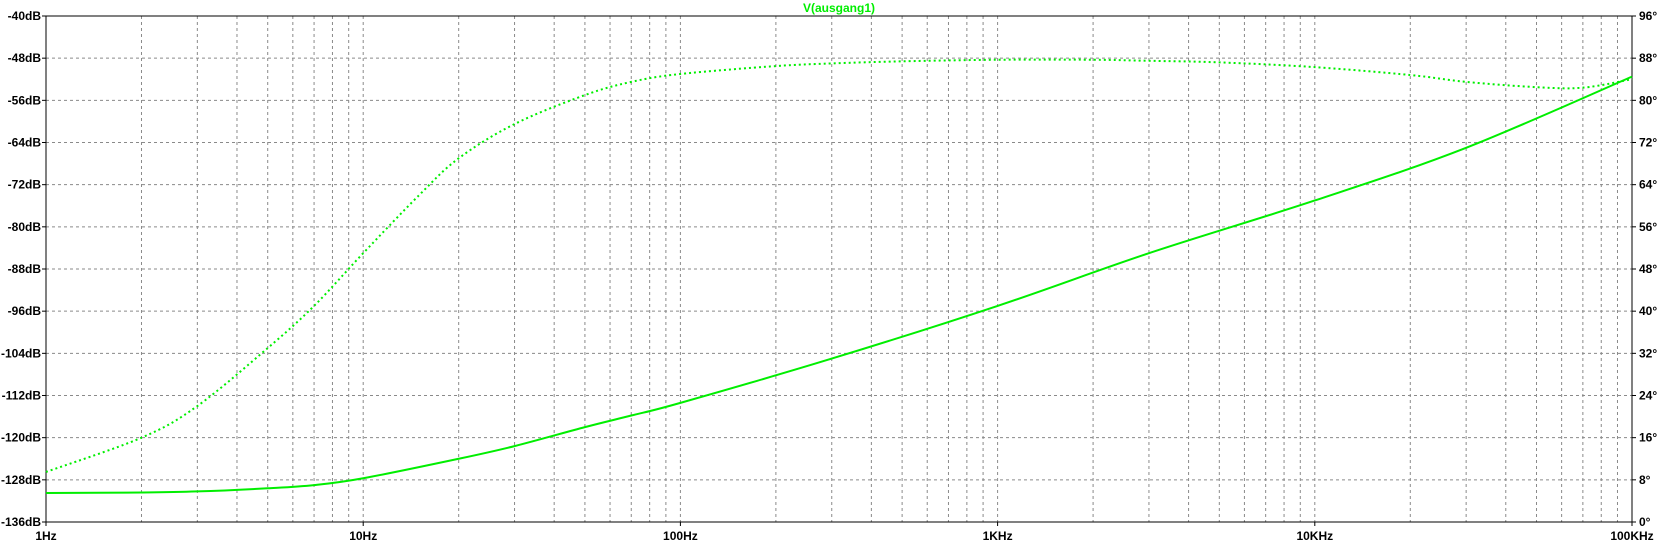 The image size is (1670, 549). Describe the element at coordinates (25, 143) in the screenshot. I see `left-tick-label: -64dB` at that location.